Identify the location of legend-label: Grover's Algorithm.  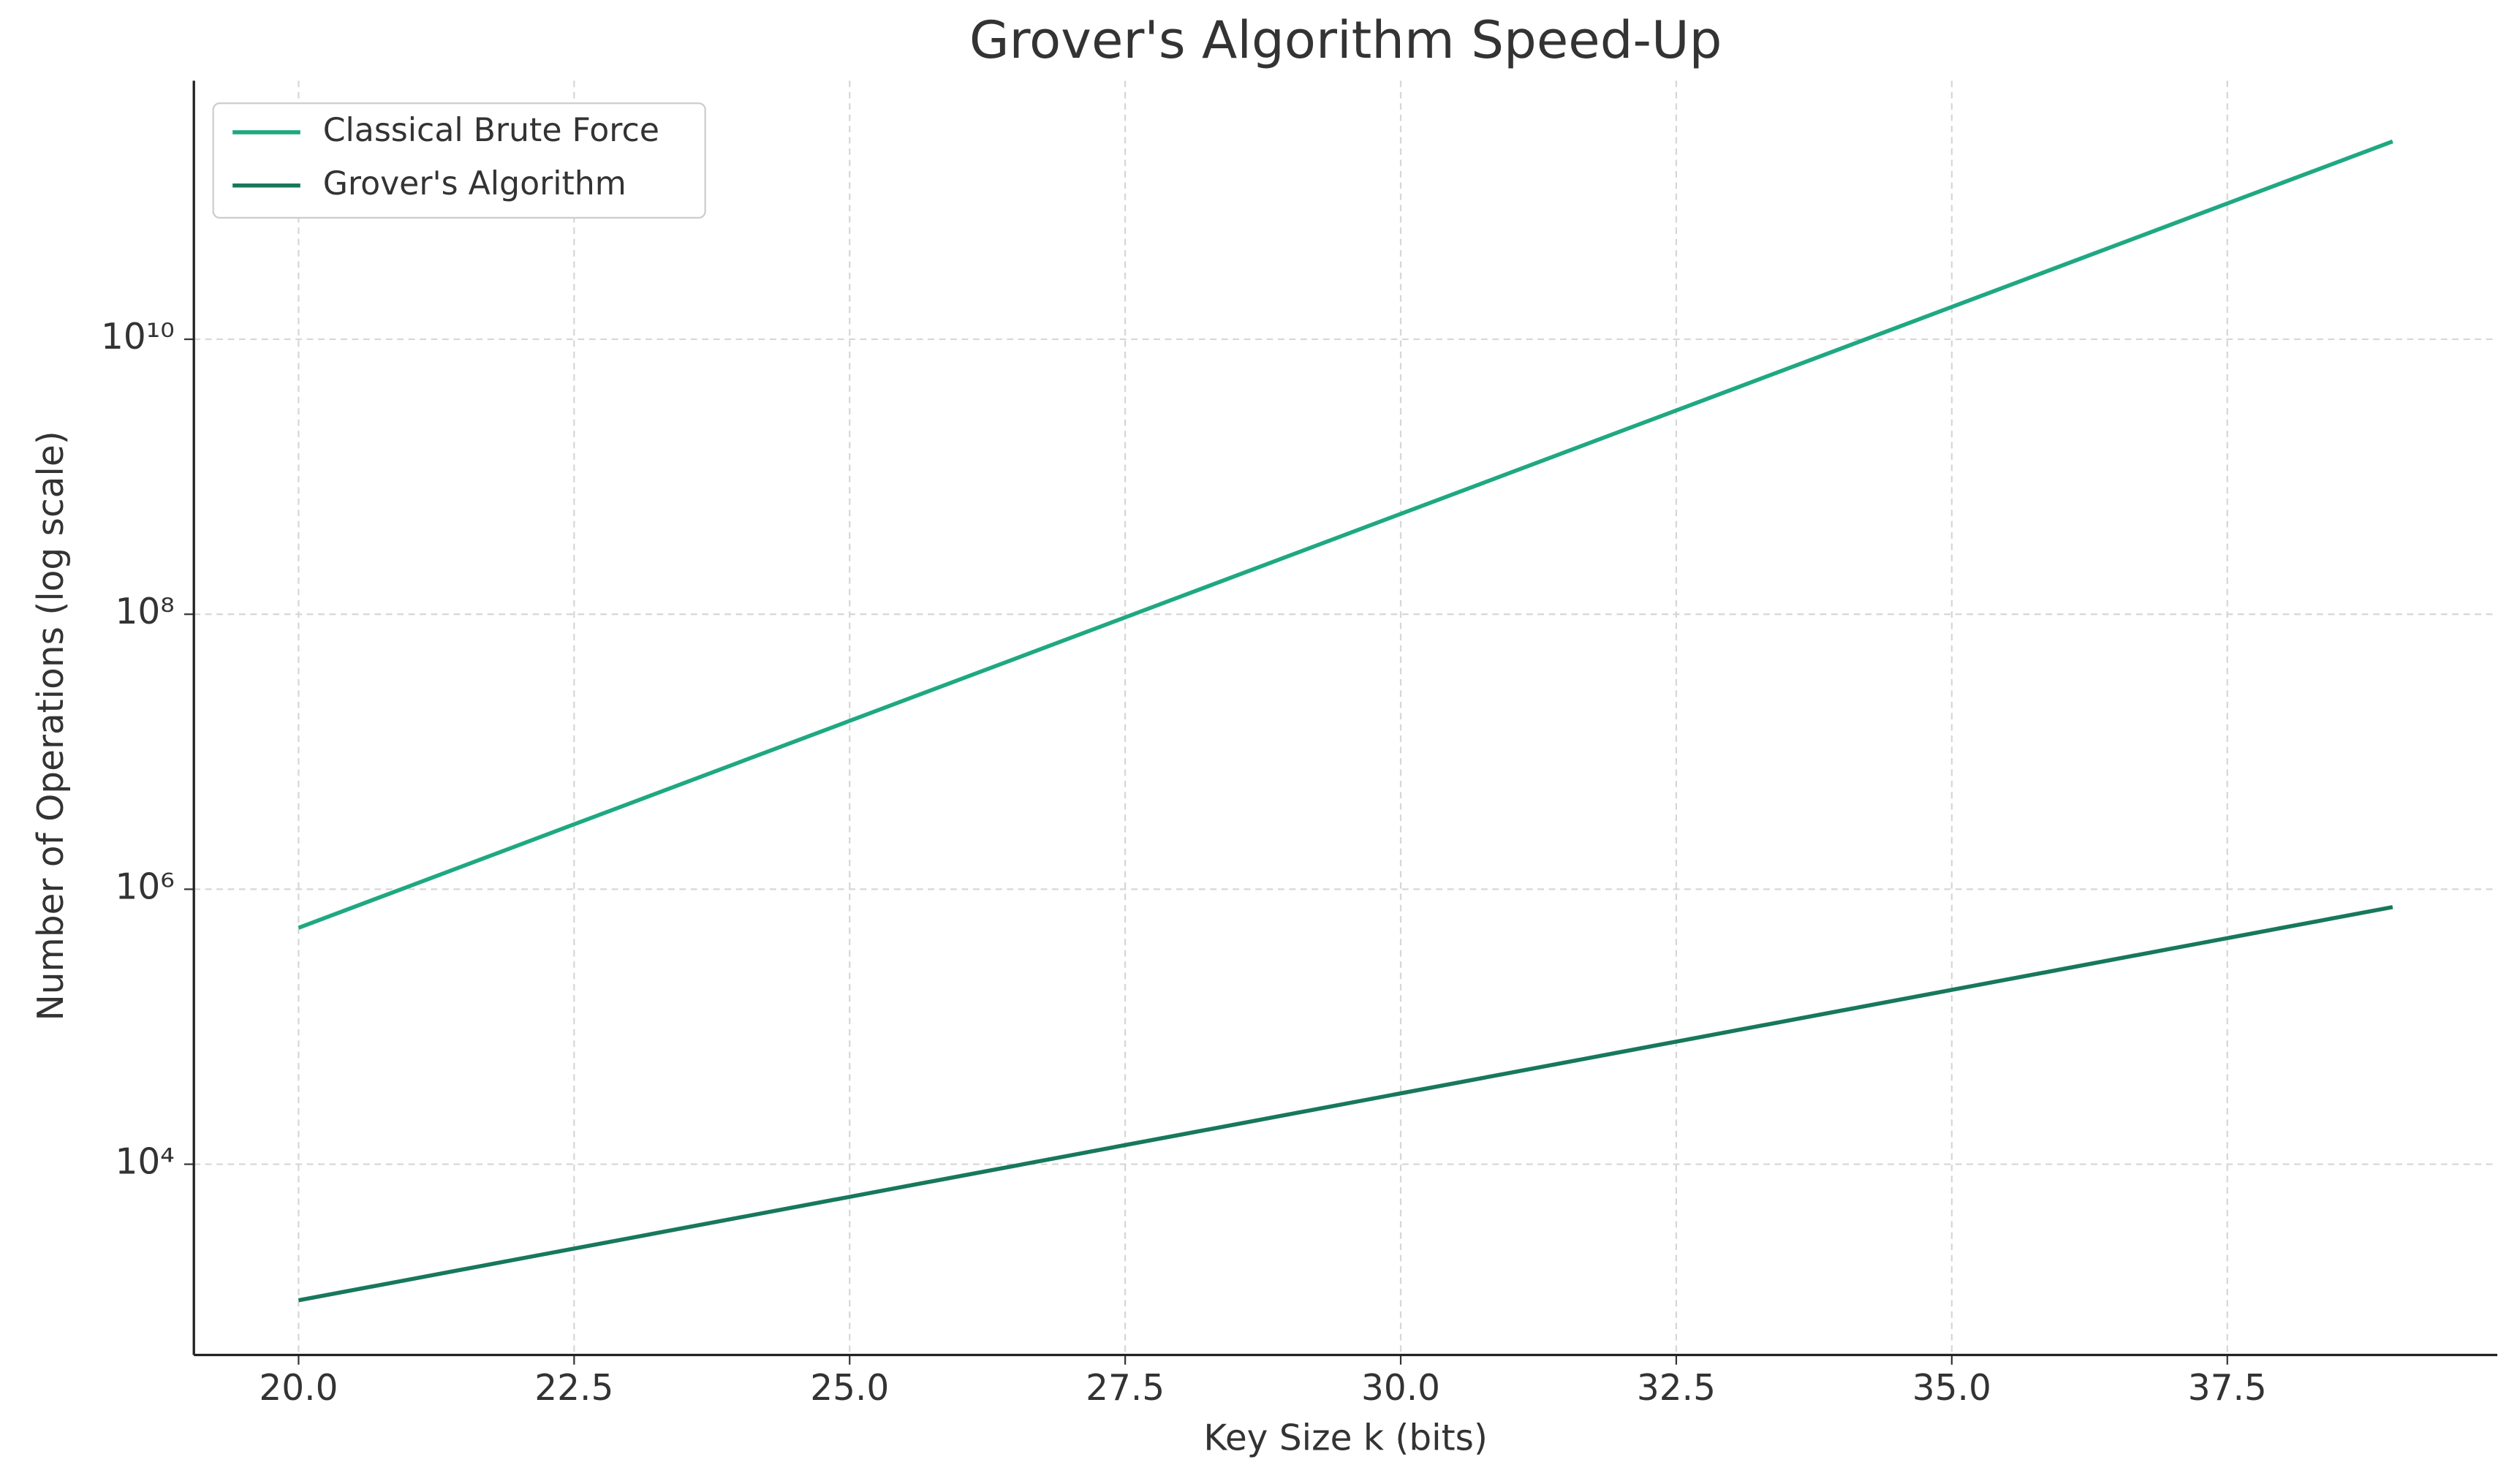
(475, 183).